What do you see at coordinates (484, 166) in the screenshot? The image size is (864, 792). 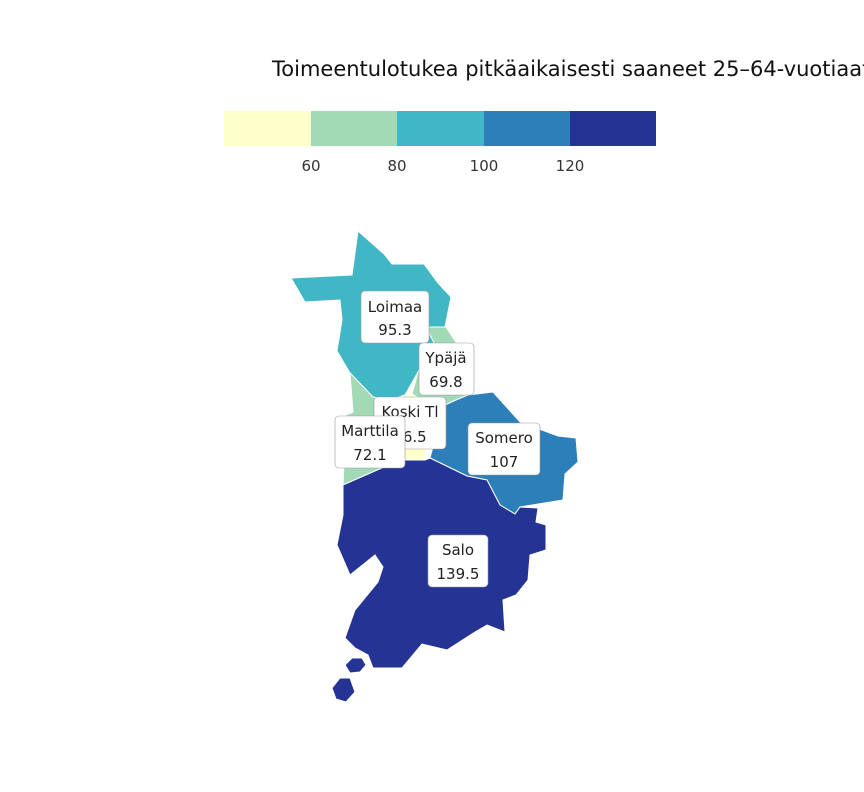 I see `legend-tick-100: 100` at bounding box center [484, 166].